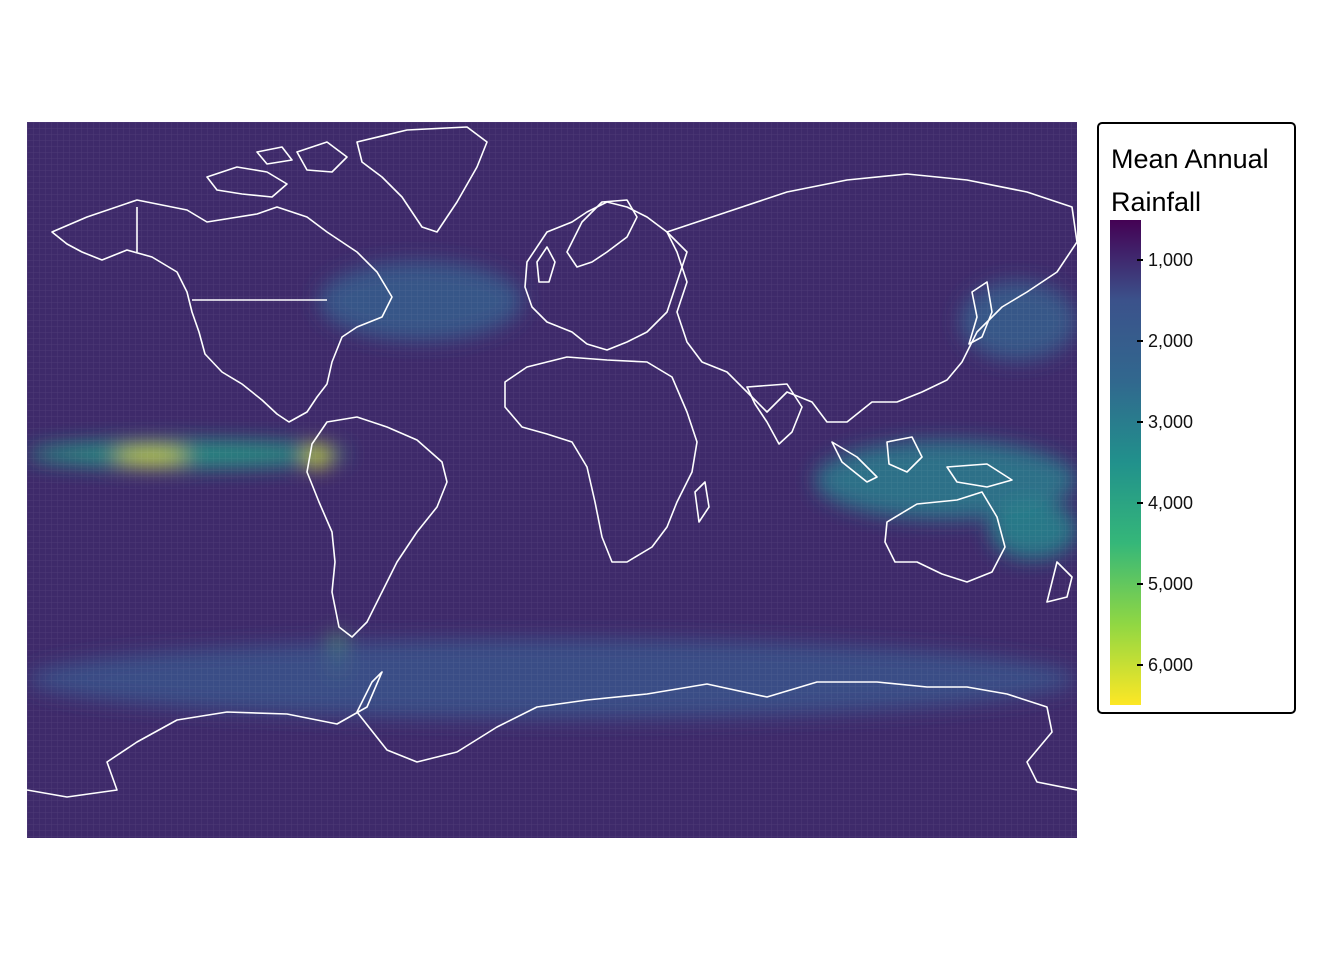 The width and height of the screenshot is (1344, 960). What do you see at coordinates (854, 462) in the screenshot?
I see `sumatra-outline` at bounding box center [854, 462].